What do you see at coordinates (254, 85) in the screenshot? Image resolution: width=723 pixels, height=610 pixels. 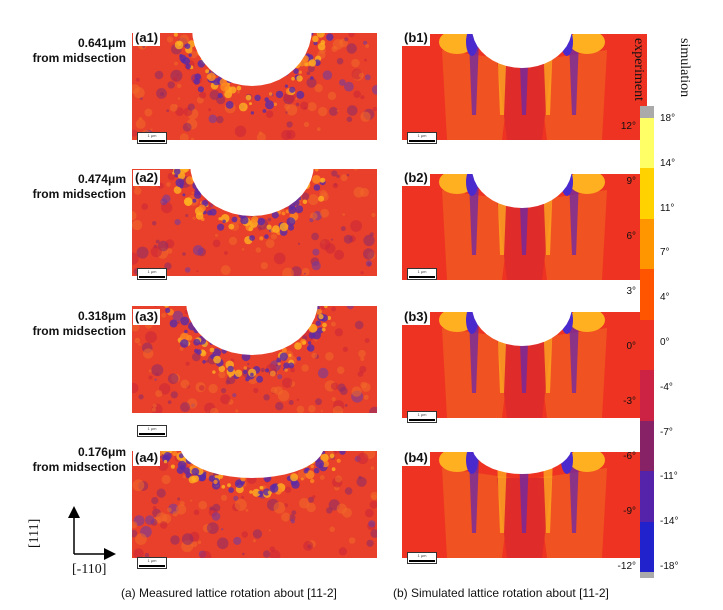 I see `measured-map-a1` at bounding box center [254, 85].